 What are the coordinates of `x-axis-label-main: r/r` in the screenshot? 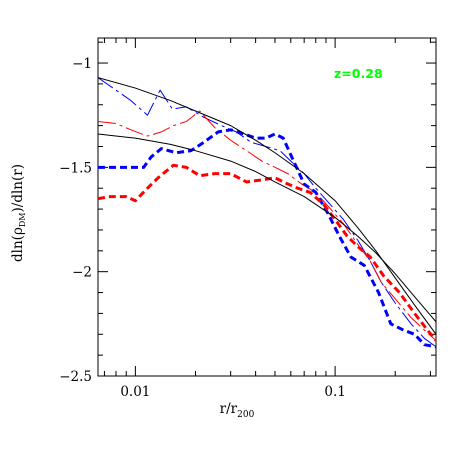 It's located at (229, 409).